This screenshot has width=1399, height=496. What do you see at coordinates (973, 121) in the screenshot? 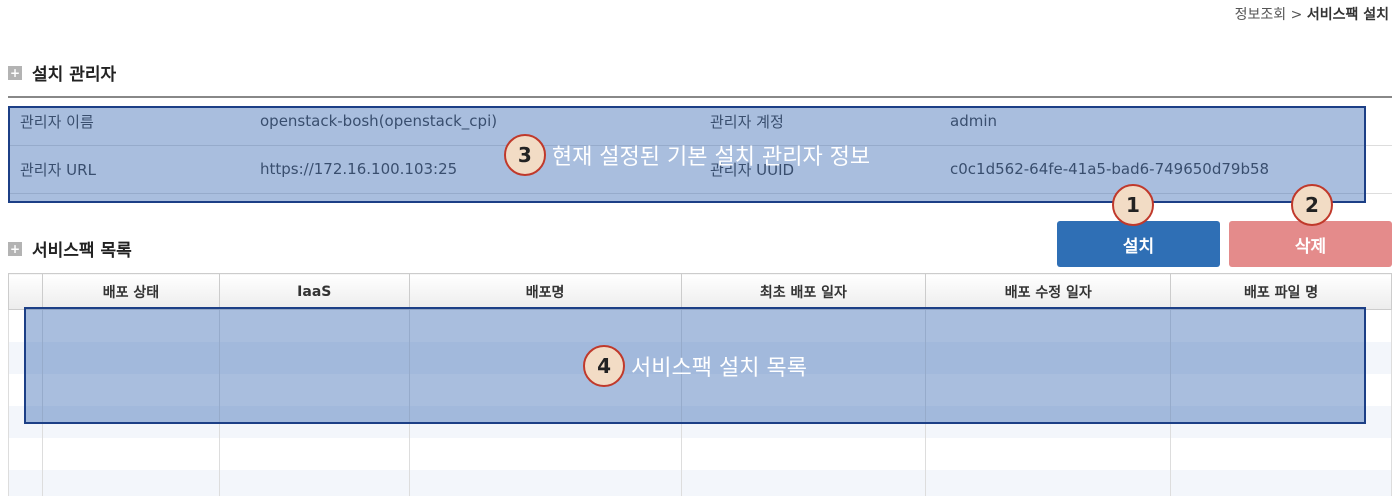
I see `installer-account-value: admin` at bounding box center [973, 121].